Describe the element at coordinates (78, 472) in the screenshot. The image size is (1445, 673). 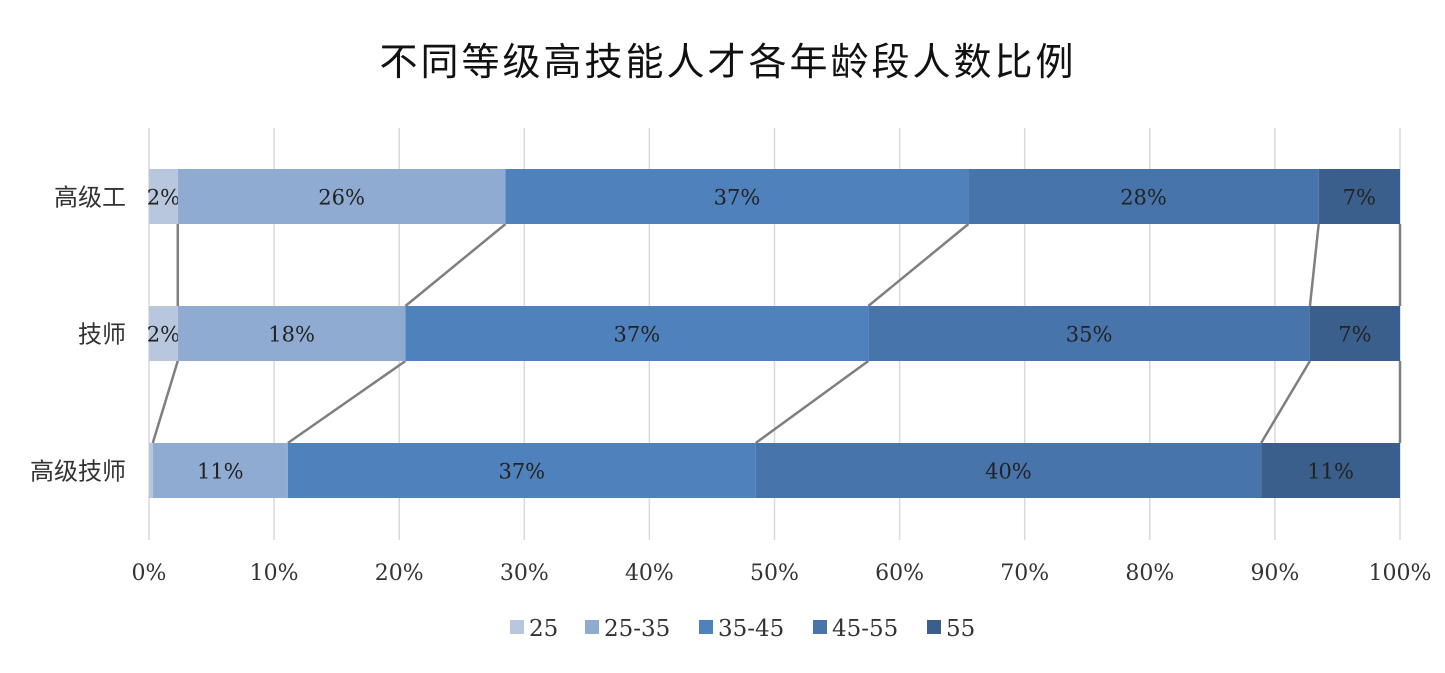
I see `category-label: 高级技师` at that location.